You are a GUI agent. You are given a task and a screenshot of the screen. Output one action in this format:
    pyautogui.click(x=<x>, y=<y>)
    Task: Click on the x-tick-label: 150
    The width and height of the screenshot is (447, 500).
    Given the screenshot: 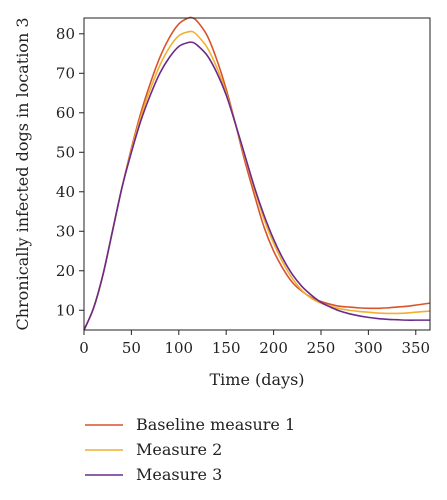 What is the action you would take?
    pyautogui.click(x=226, y=348)
    